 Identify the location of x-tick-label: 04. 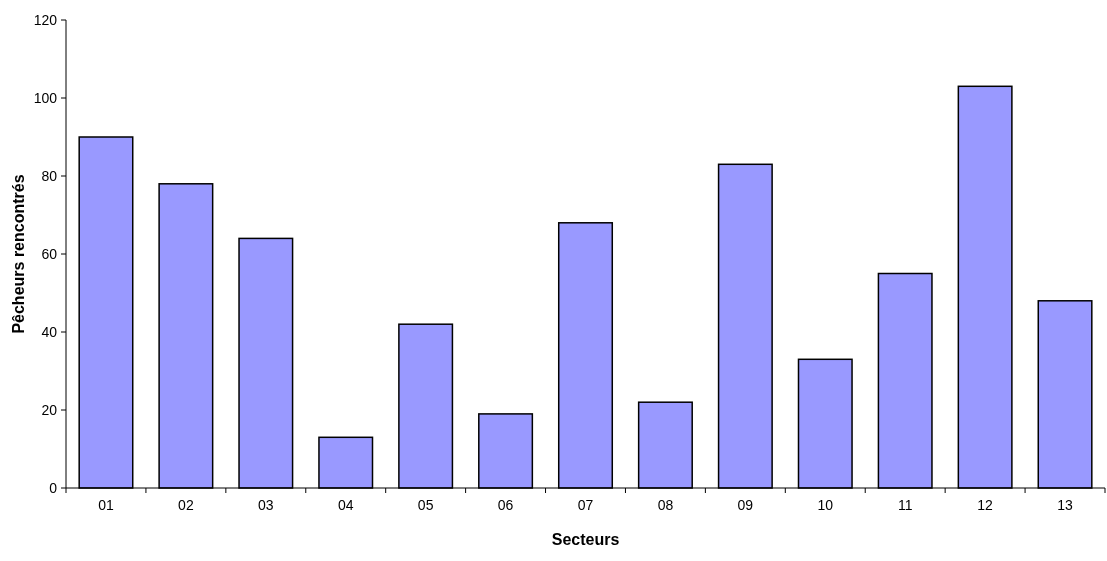
(345, 505).